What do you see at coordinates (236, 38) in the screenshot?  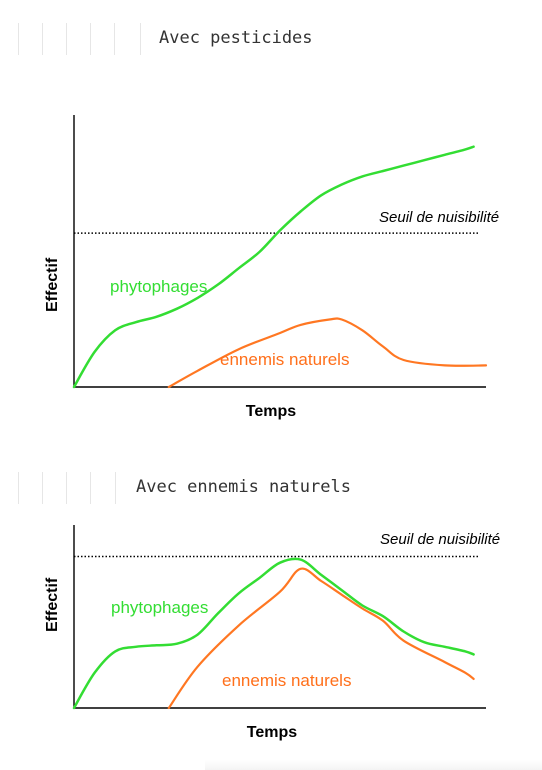 I see `section-title: Avec pesticides` at bounding box center [236, 38].